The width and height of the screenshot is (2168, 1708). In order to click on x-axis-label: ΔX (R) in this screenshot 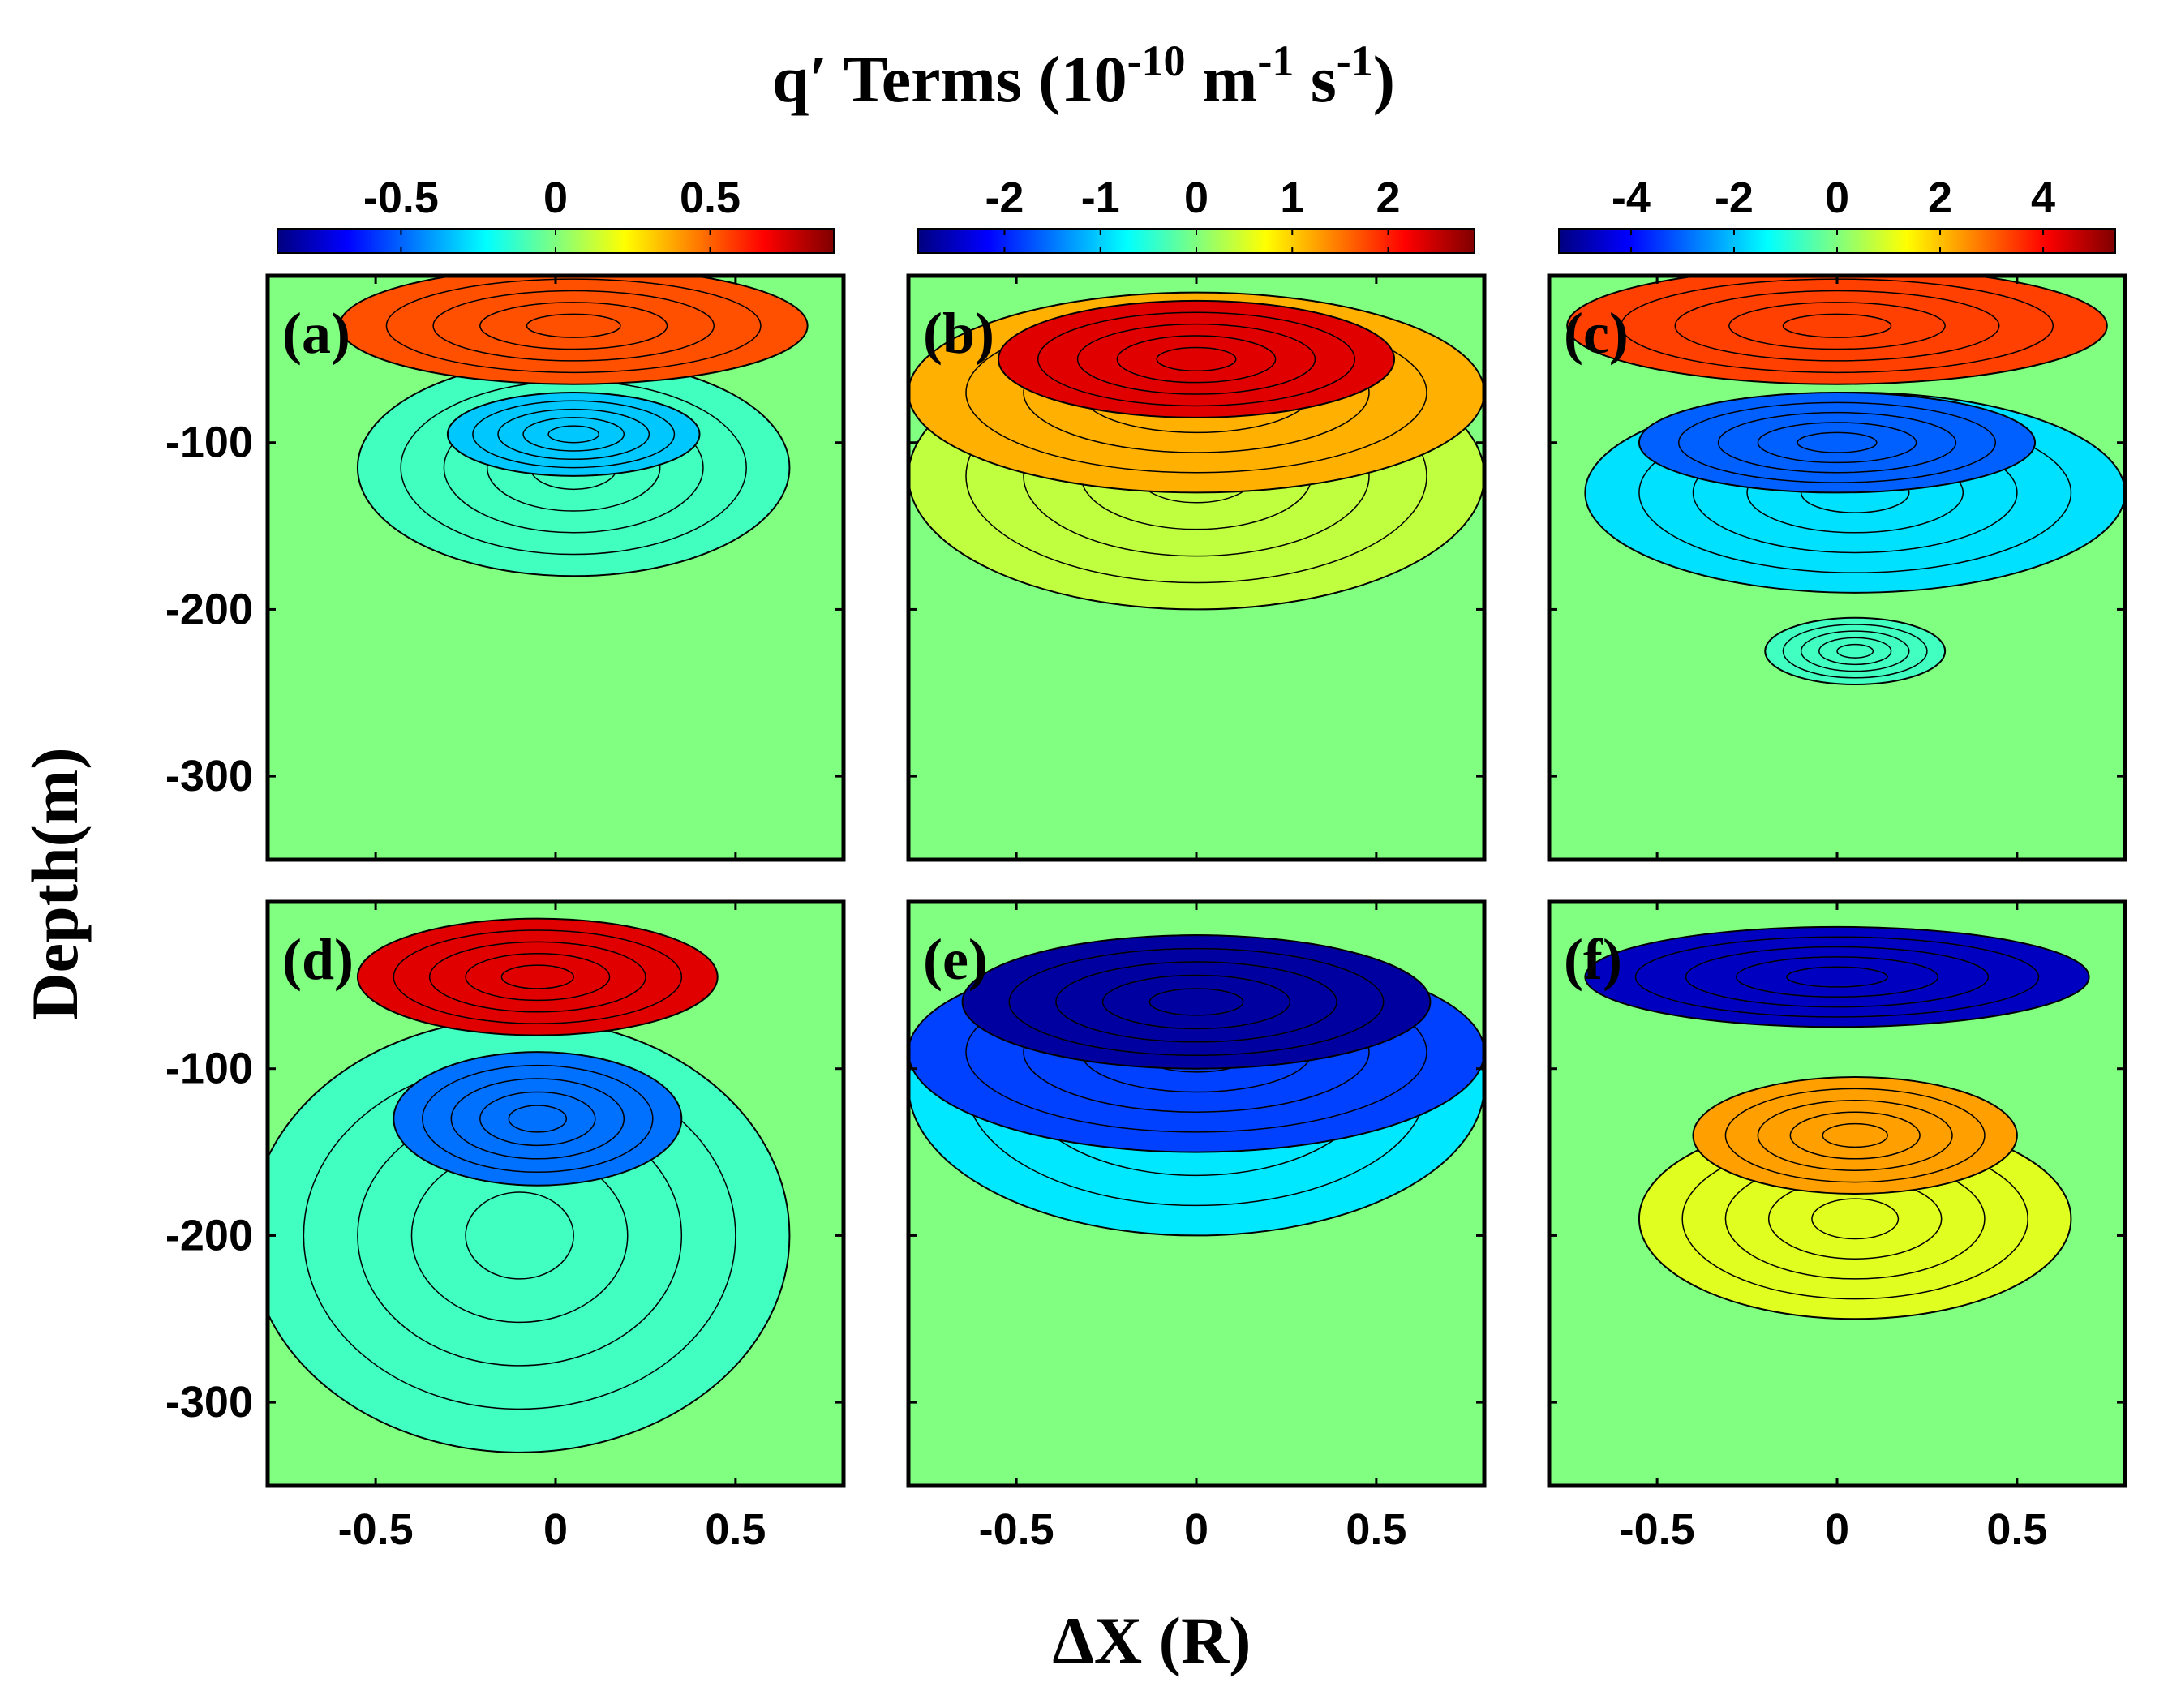, I will do `click(1152, 1640)`.